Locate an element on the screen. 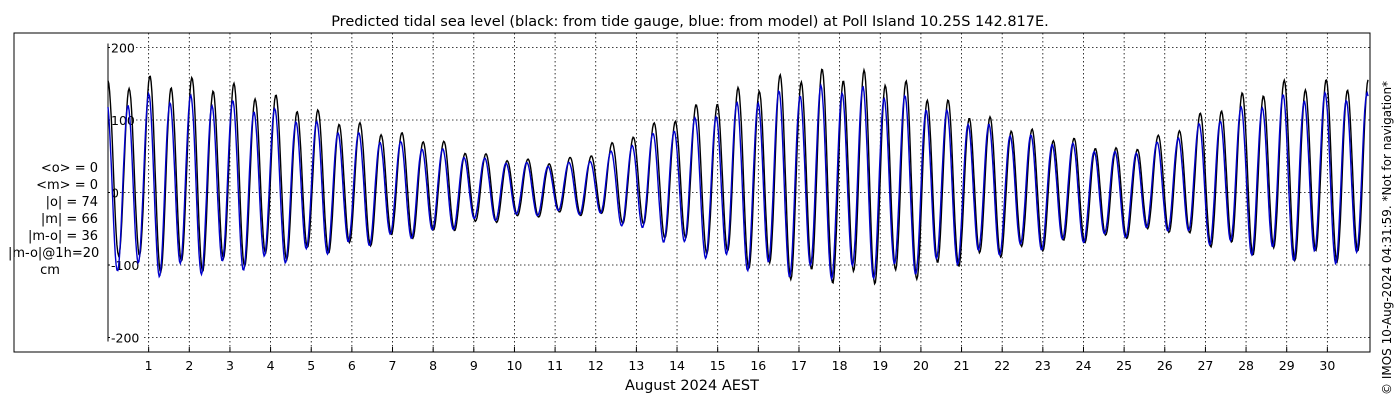 The width and height of the screenshot is (1400, 400). x-tick-label: 21 is located at coordinates (962, 365).